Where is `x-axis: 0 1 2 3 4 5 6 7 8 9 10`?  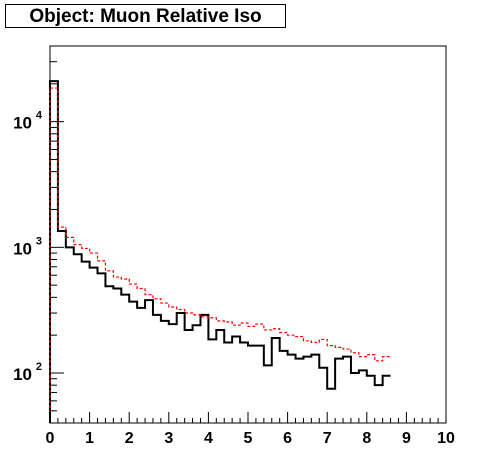
x-axis: 0 1 2 3 4 5 6 7 8 9 10 is located at coordinates (250, 429).